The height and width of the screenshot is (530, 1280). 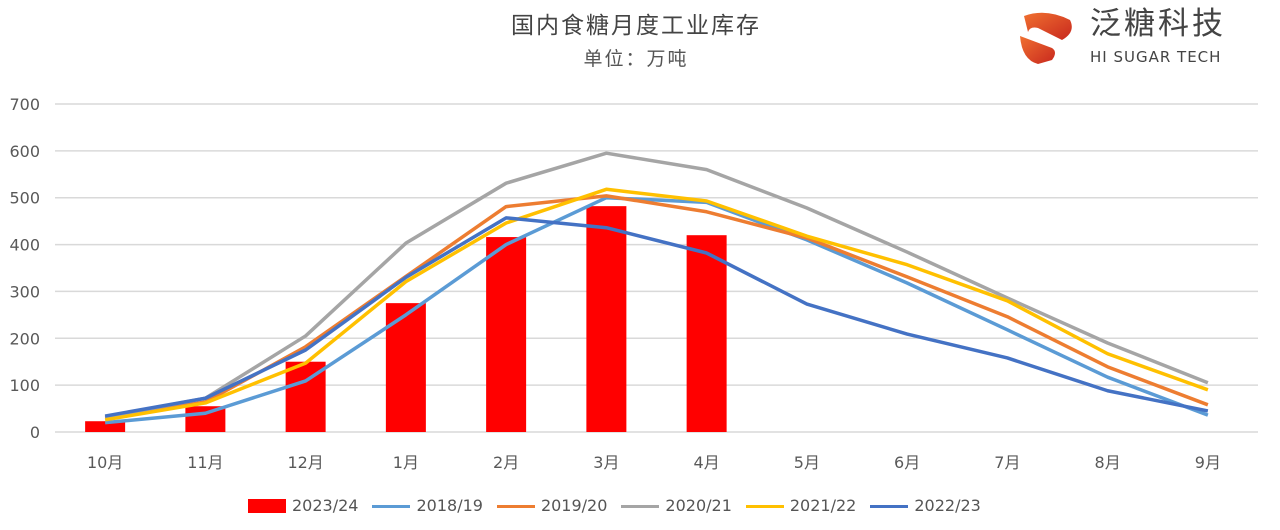 I want to click on legend-item: 2021/22, so click(x=801, y=506).